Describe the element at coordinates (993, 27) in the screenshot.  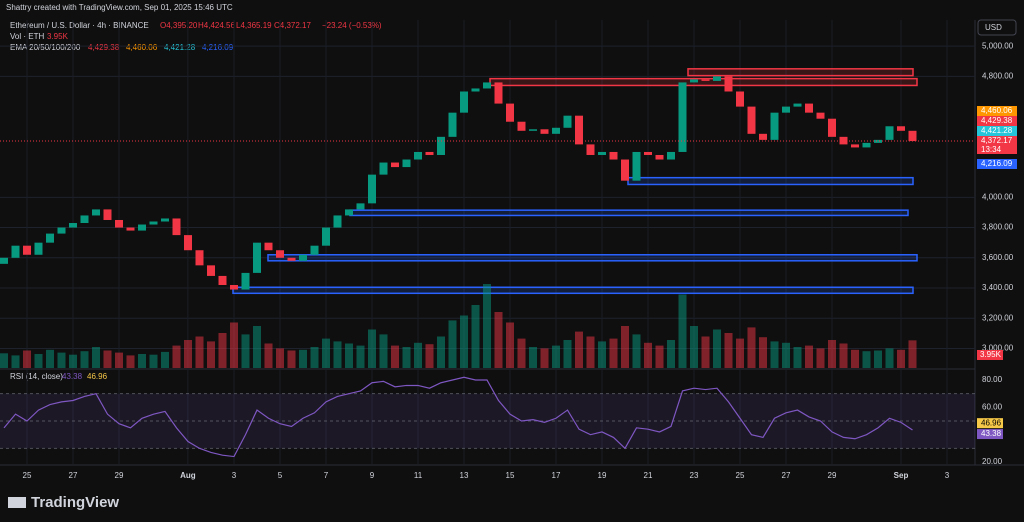
I see `currency: USD` at that location.